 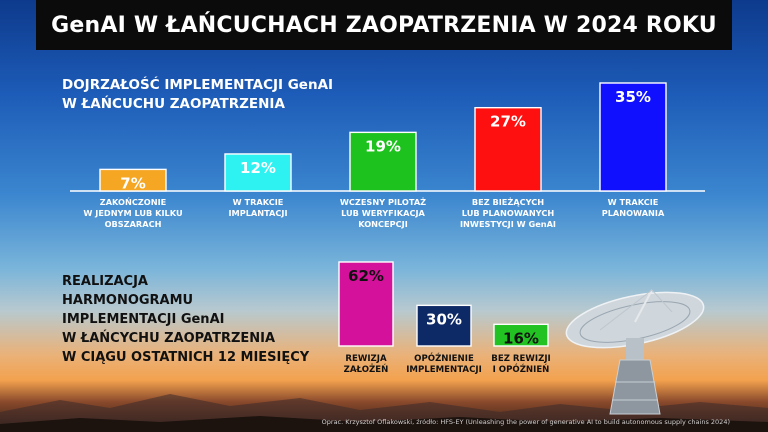 I want to click on maturity-data-label-2: 19%, so click(x=383, y=146).